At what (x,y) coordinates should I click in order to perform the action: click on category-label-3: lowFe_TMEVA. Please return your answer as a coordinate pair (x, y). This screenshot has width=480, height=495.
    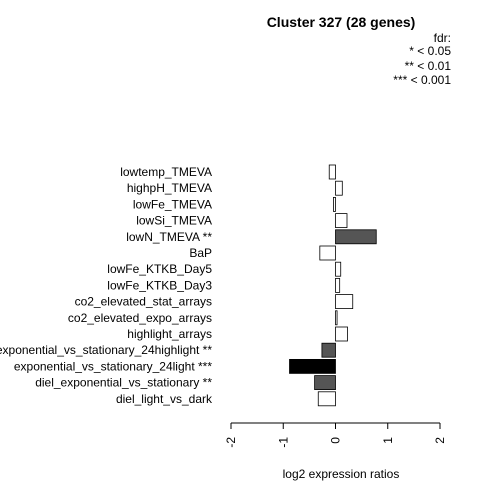
    Looking at the image, I should click on (172, 204).